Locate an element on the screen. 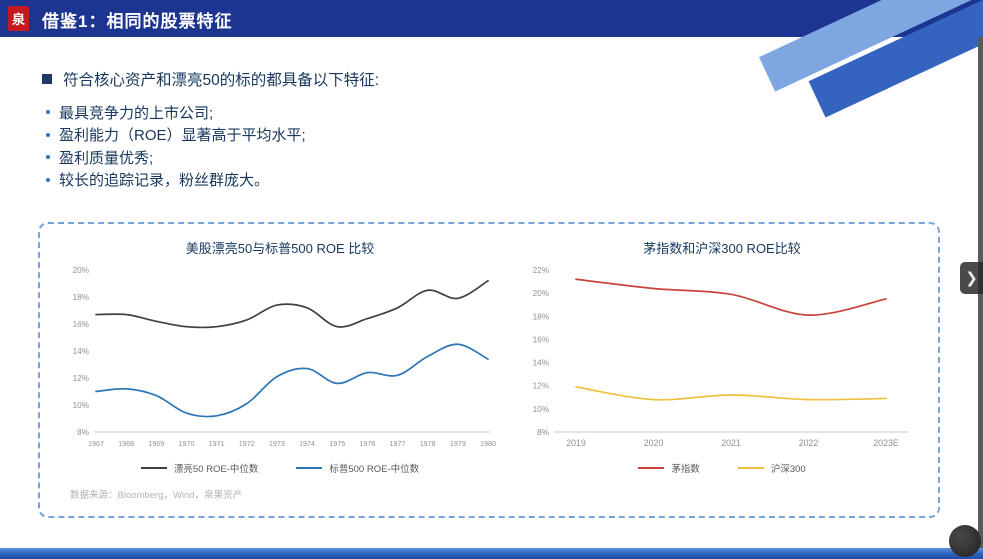  chart-title: 茅指数和沪深300 ROE比较 is located at coordinates (722, 248).